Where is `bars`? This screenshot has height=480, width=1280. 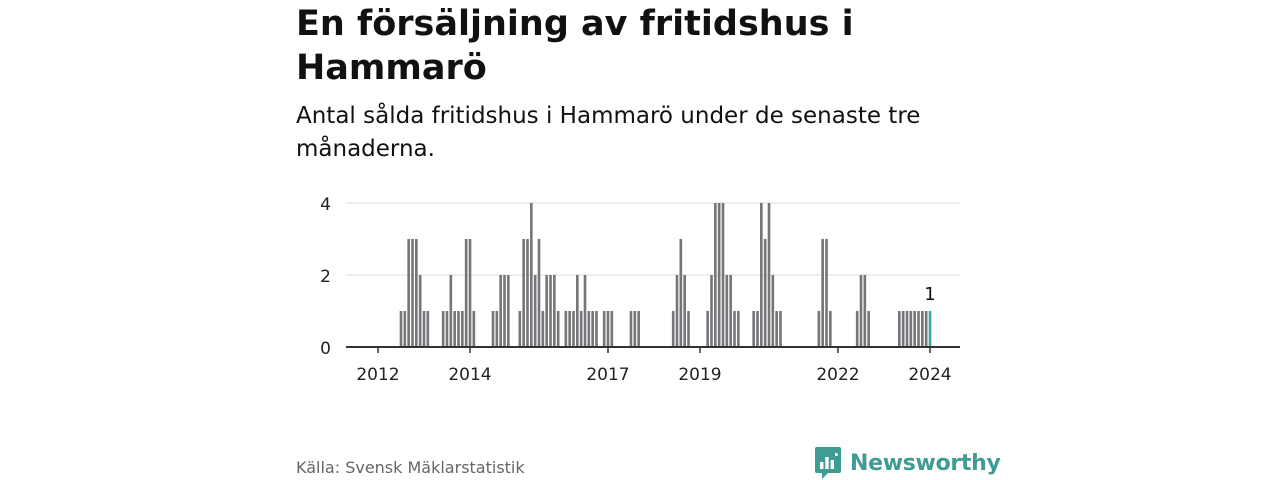 bars is located at coordinates (665, 275).